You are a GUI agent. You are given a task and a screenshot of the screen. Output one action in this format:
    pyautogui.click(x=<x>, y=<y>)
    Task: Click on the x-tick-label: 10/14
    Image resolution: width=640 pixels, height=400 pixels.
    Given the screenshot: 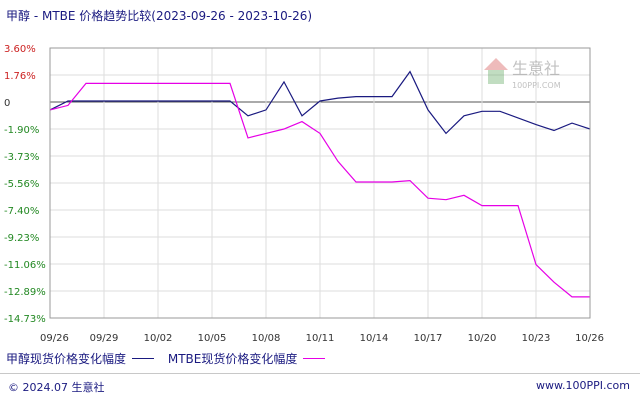 What is the action you would take?
    pyautogui.click(x=374, y=338)
    